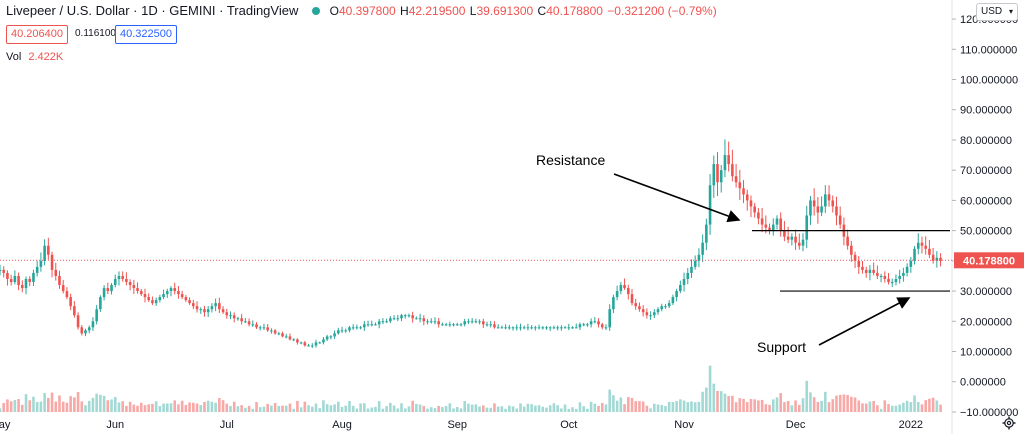  I want to click on currency-dropdown: USD ▾, so click(997, 12).